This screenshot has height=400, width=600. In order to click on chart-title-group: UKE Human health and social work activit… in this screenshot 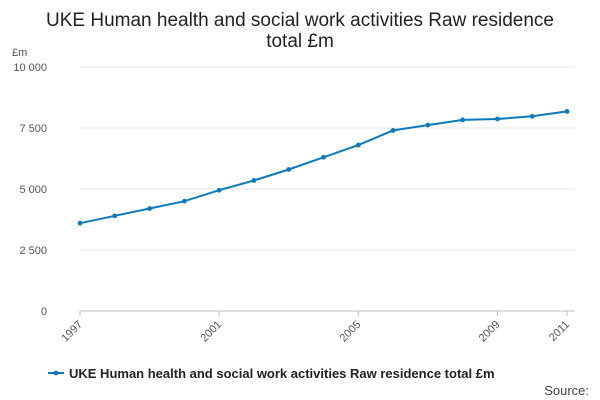, I will do `click(300, 31)`.